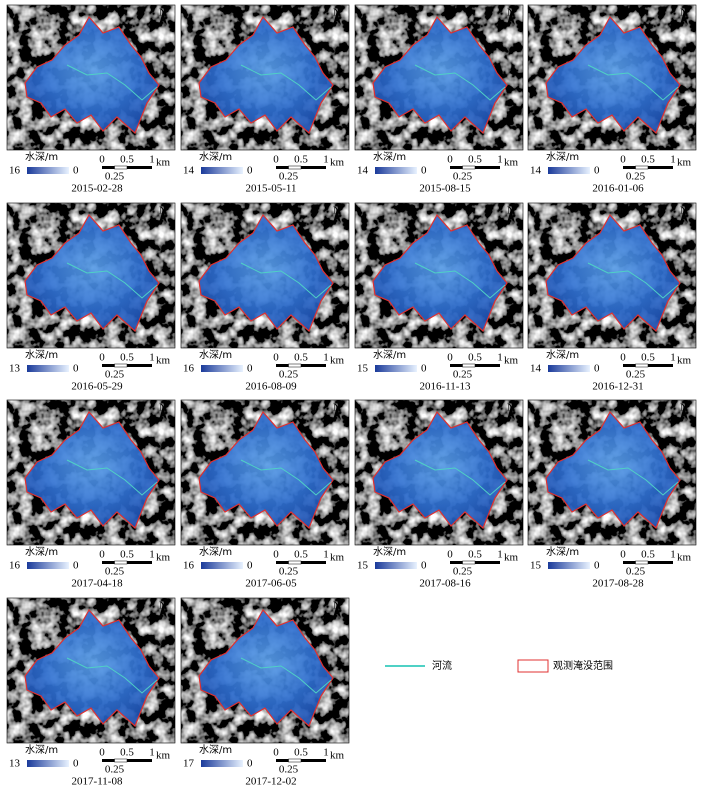  Describe the element at coordinates (618, 584) in the screenshot. I see `panel-date: 2017-08-28` at that location.